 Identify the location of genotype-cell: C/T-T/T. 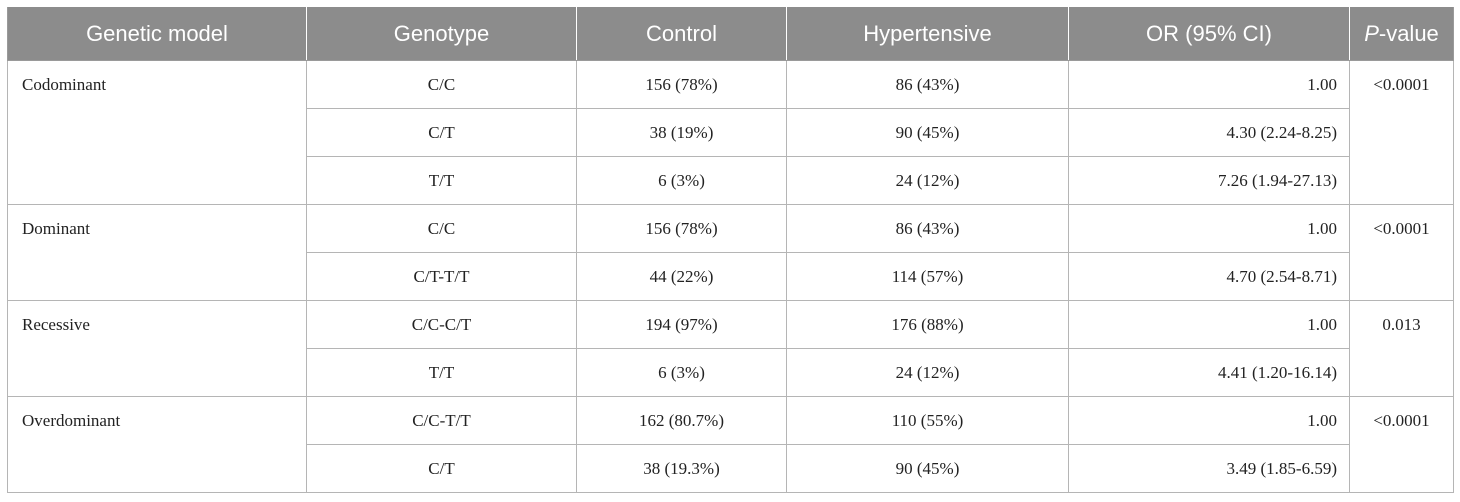
(441, 276).